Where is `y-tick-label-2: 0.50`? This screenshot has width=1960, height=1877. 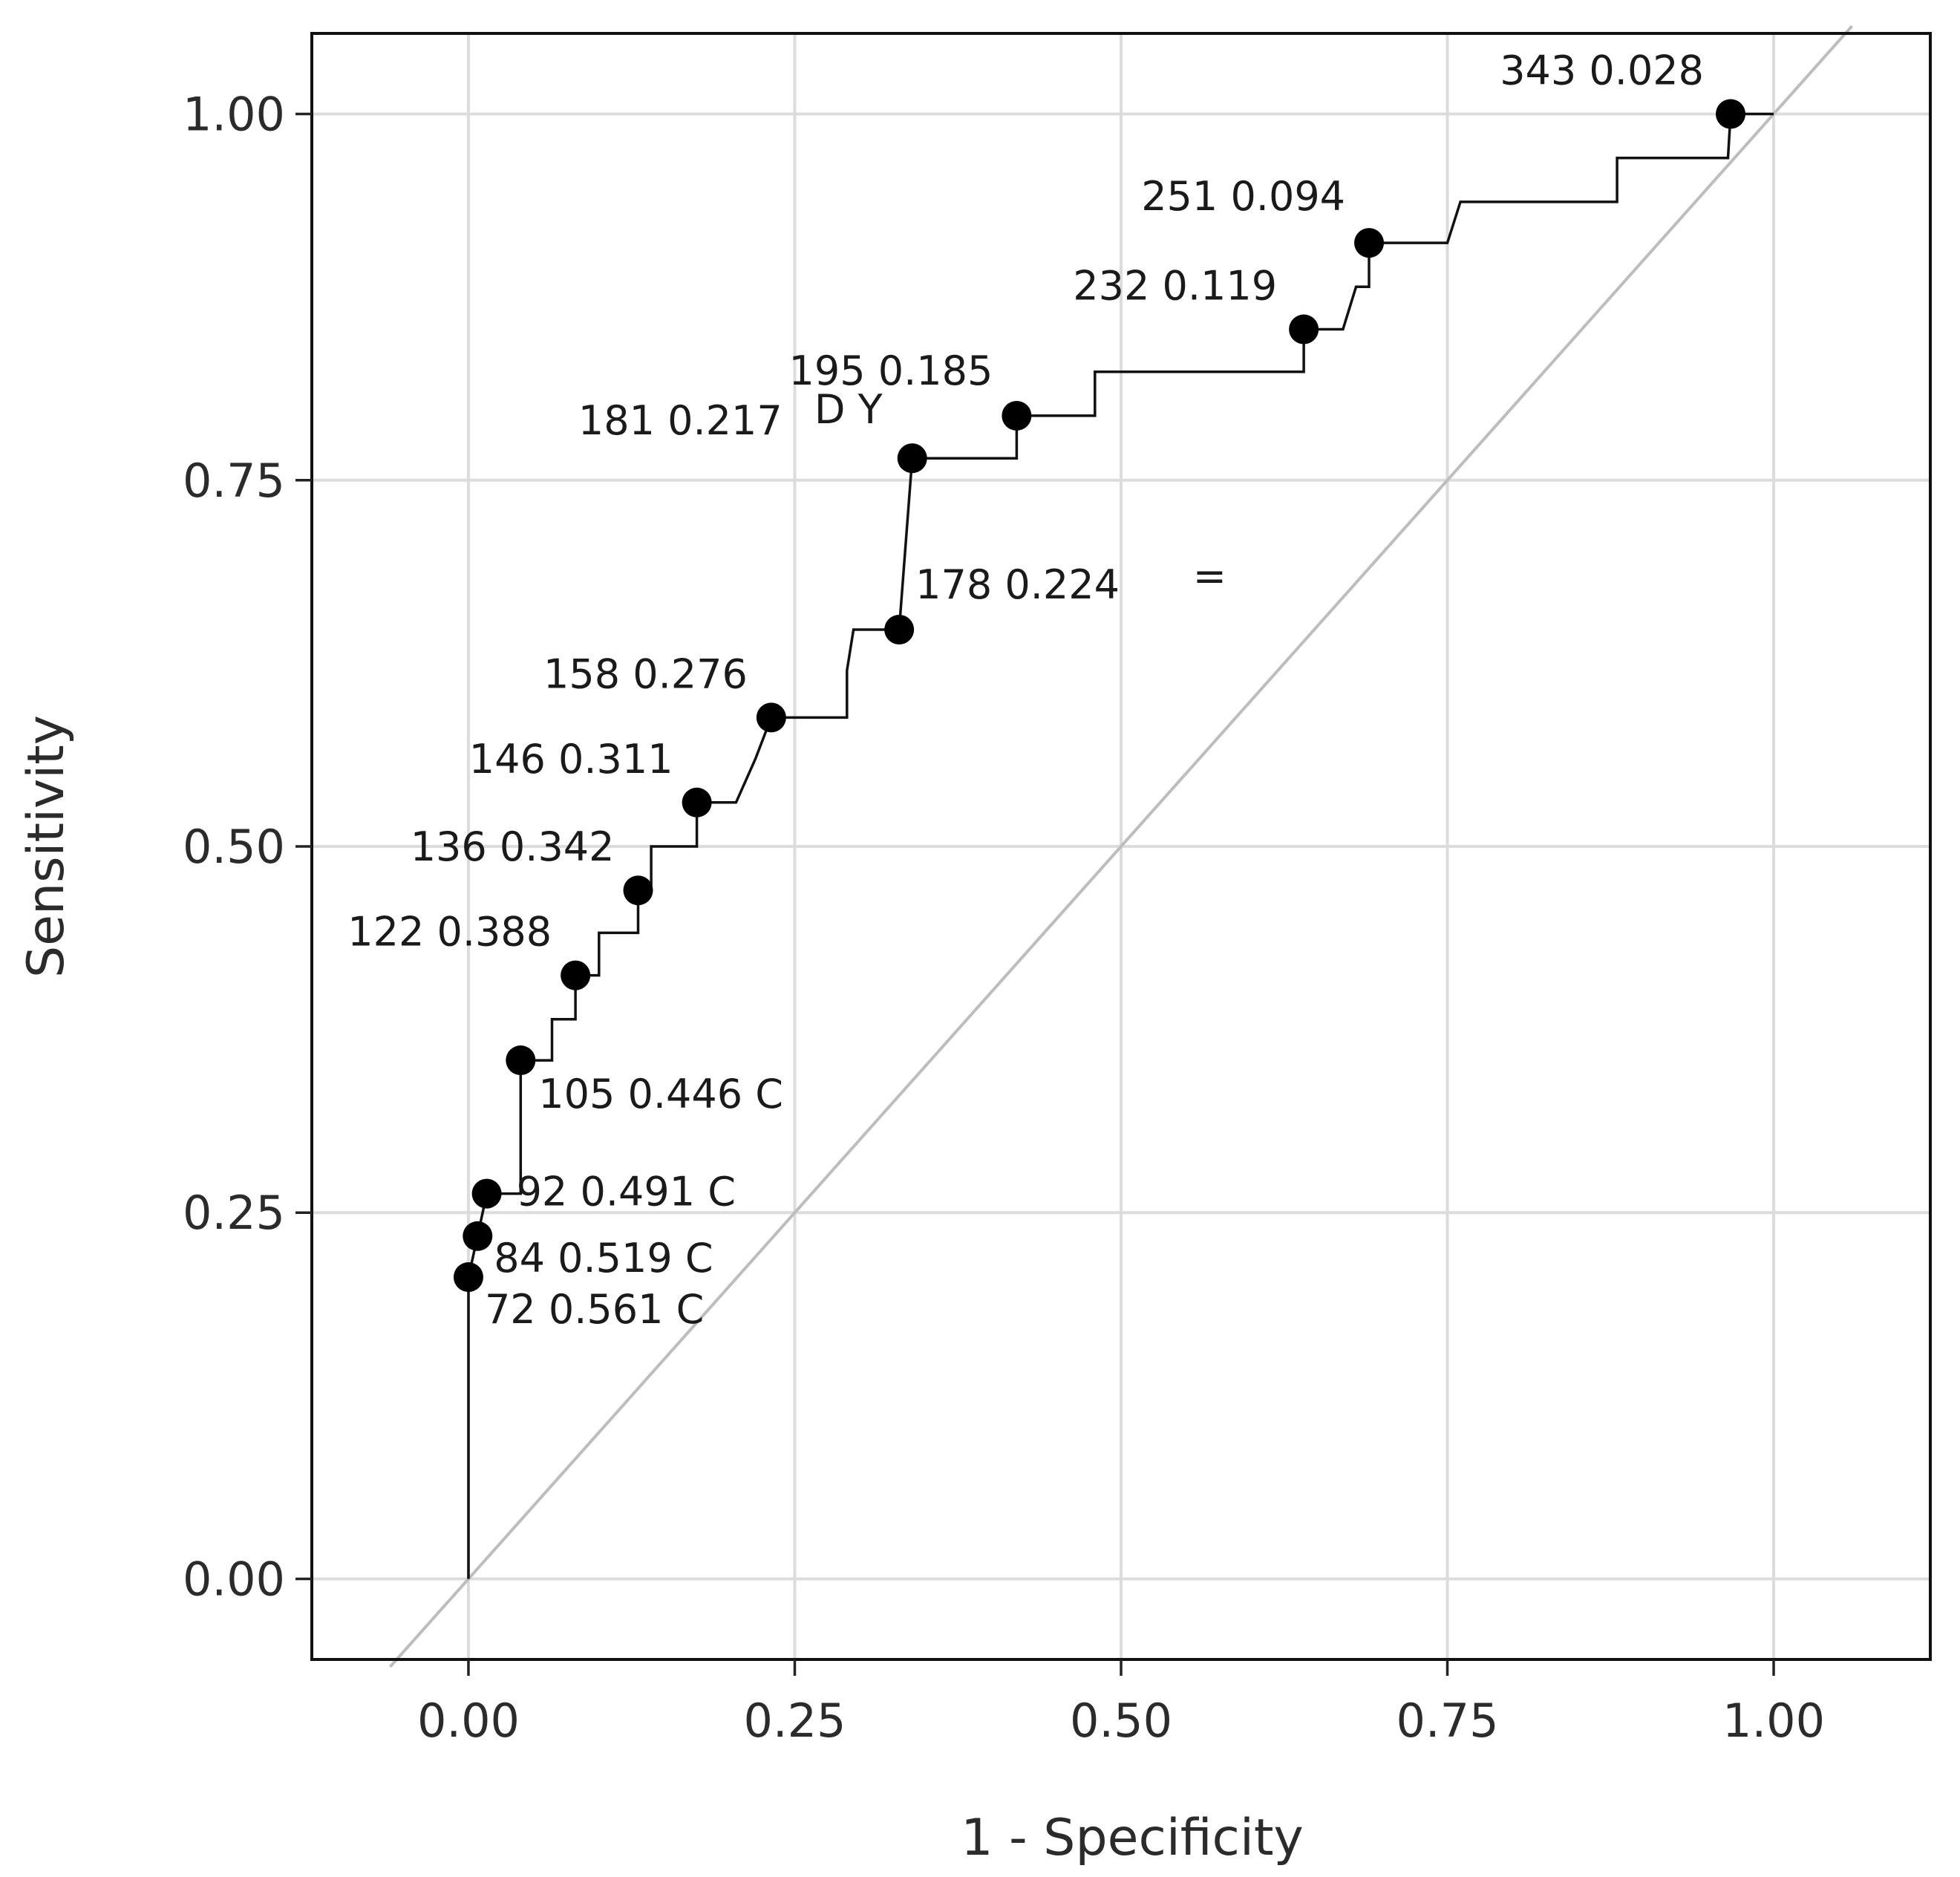
y-tick-label-2: 0.50 is located at coordinates (234, 847).